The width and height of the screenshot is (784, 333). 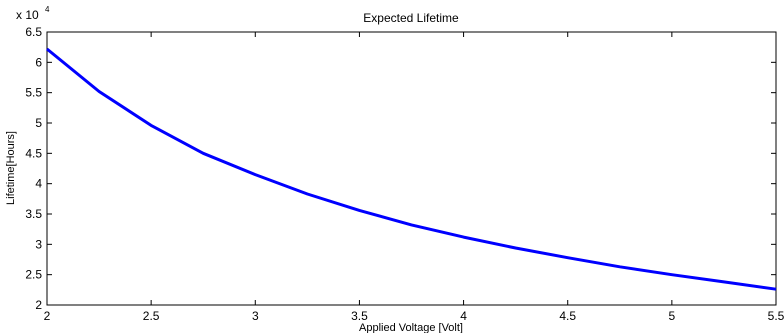 What do you see at coordinates (33, 275) in the screenshot?
I see `y-tick-label: 2.5` at bounding box center [33, 275].